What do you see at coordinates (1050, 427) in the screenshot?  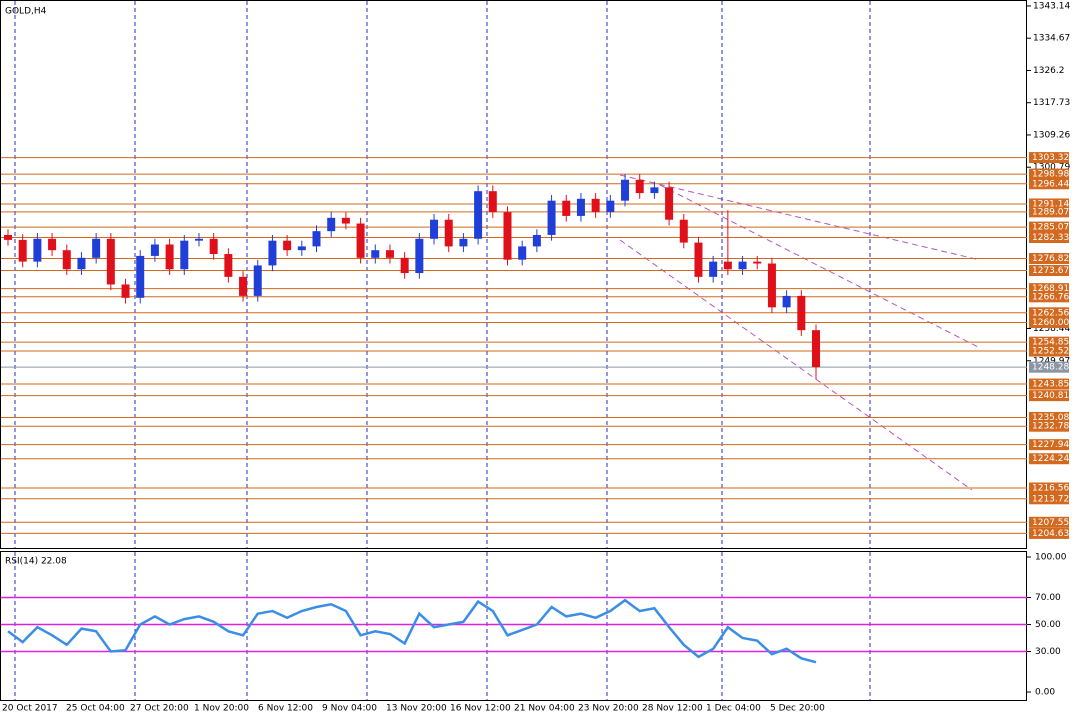 I see `level-label: 1232.78` at bounding box center [1050, 427].